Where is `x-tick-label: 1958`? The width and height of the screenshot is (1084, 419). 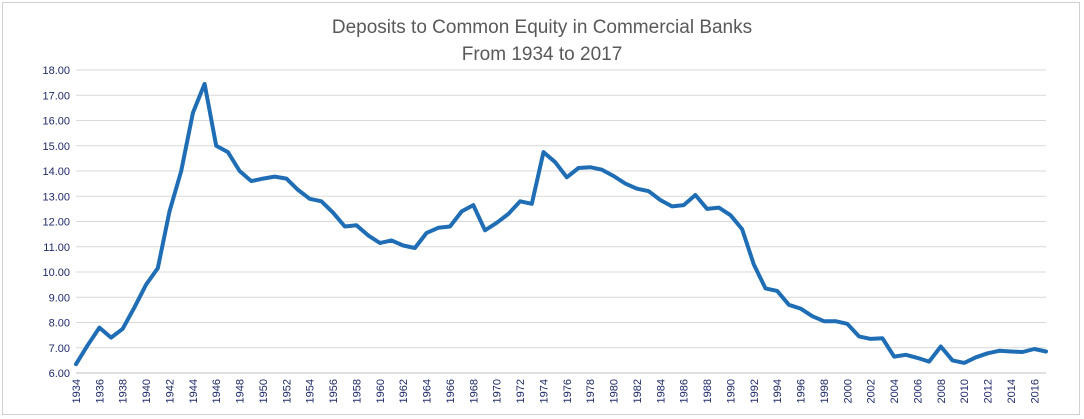
x-tick-label: 1958 is located at coordinates (357, 391).